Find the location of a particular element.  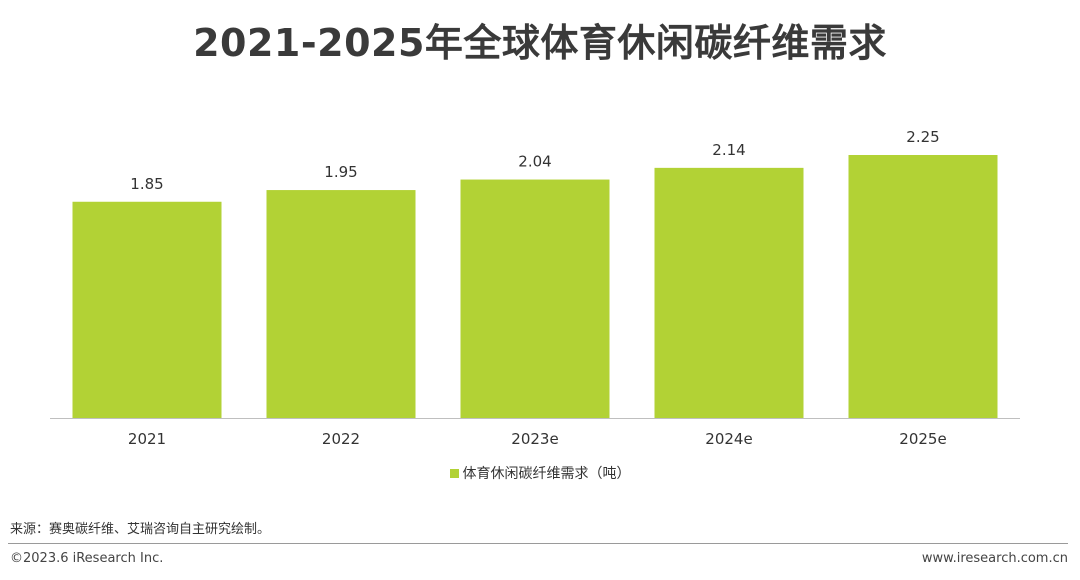

chart-title: 2021-2025年全球体育休闲碳纤维需求 is located at coordinates (540, 43).